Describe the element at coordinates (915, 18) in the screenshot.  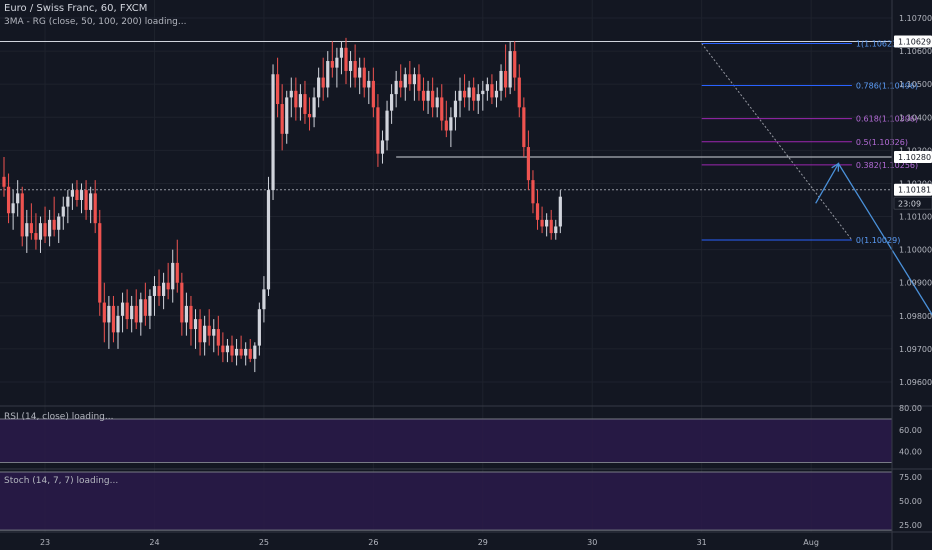
I see `price-tick-label: 1.10700` at that location.